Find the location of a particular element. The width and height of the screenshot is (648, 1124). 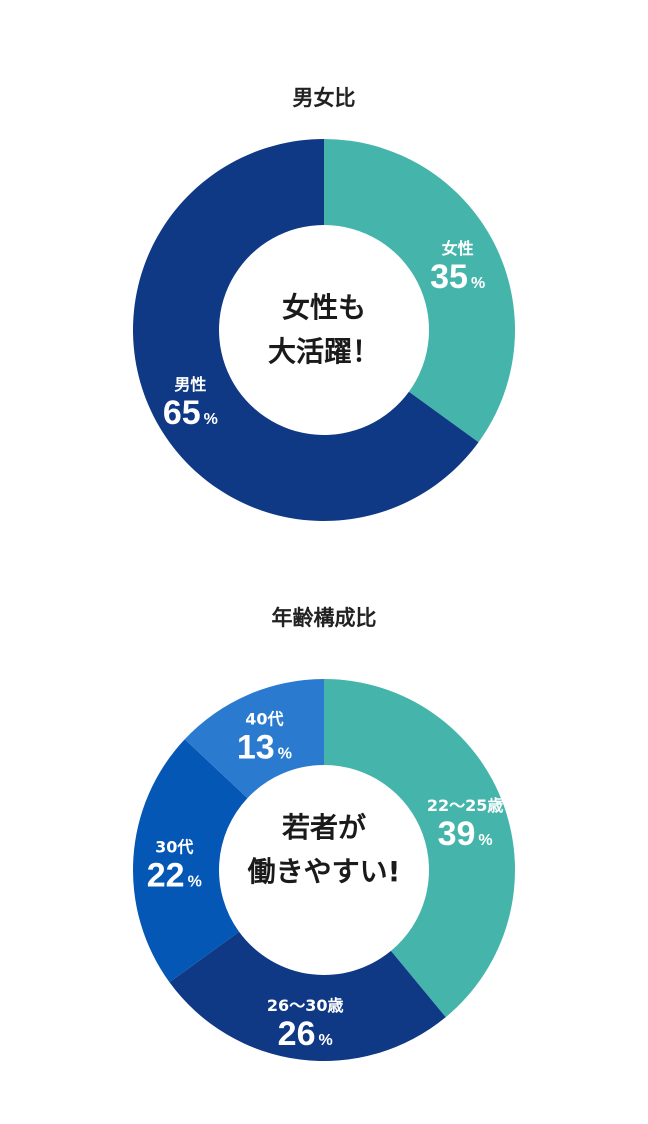

slice-value-label: 39% is located at coordinates (465, 834).